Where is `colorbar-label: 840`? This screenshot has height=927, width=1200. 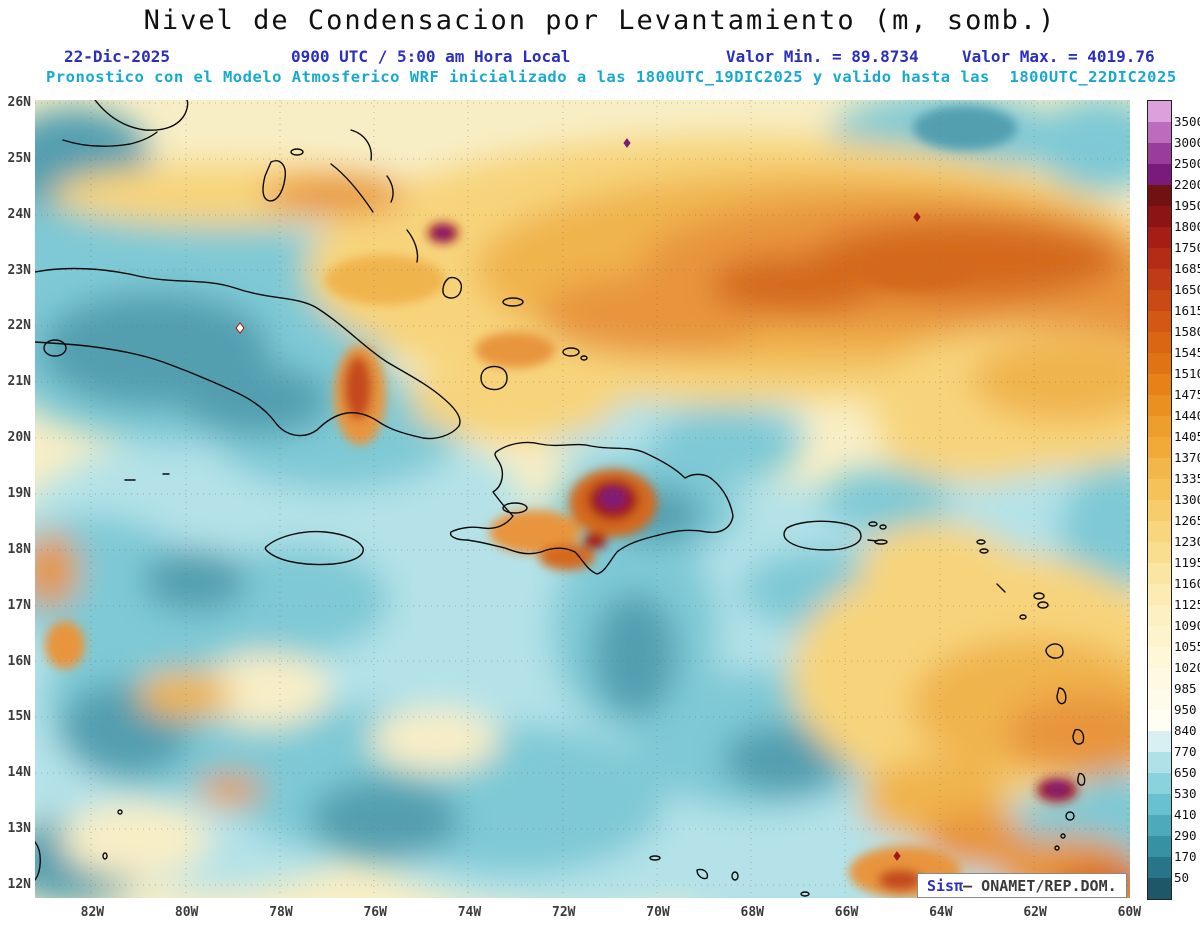
colorbar-label: 840 is located at coordinates (1185, 730).